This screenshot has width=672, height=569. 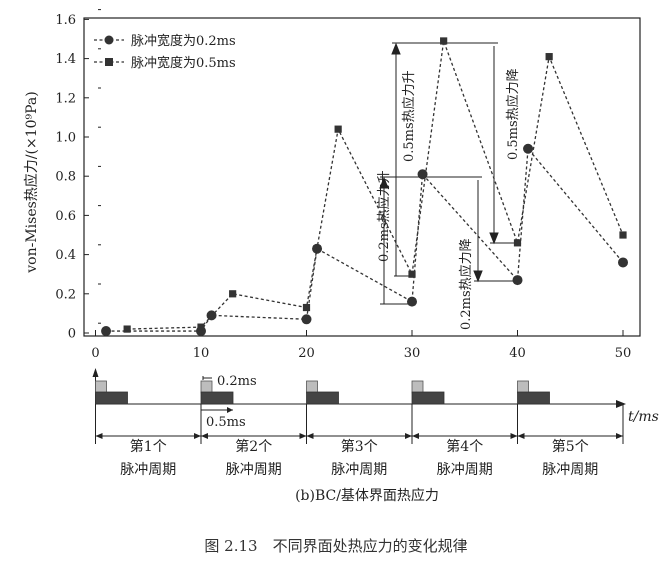 I want to click on x-axis: 0 10 20 30 40 50, so click(x=361, y=345).